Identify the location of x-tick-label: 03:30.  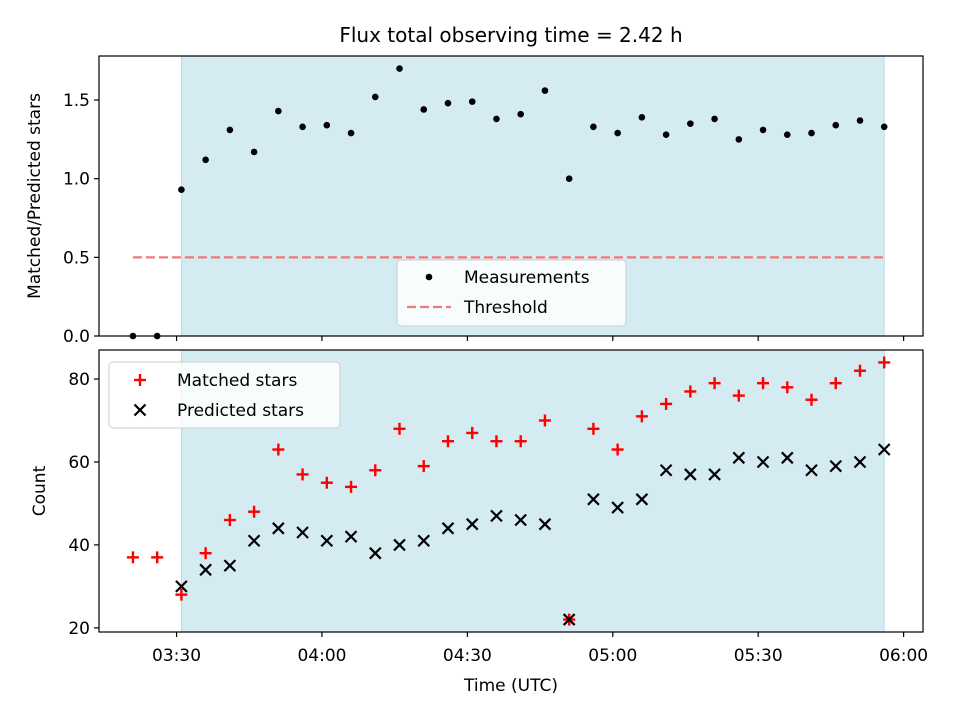
(176, 656).